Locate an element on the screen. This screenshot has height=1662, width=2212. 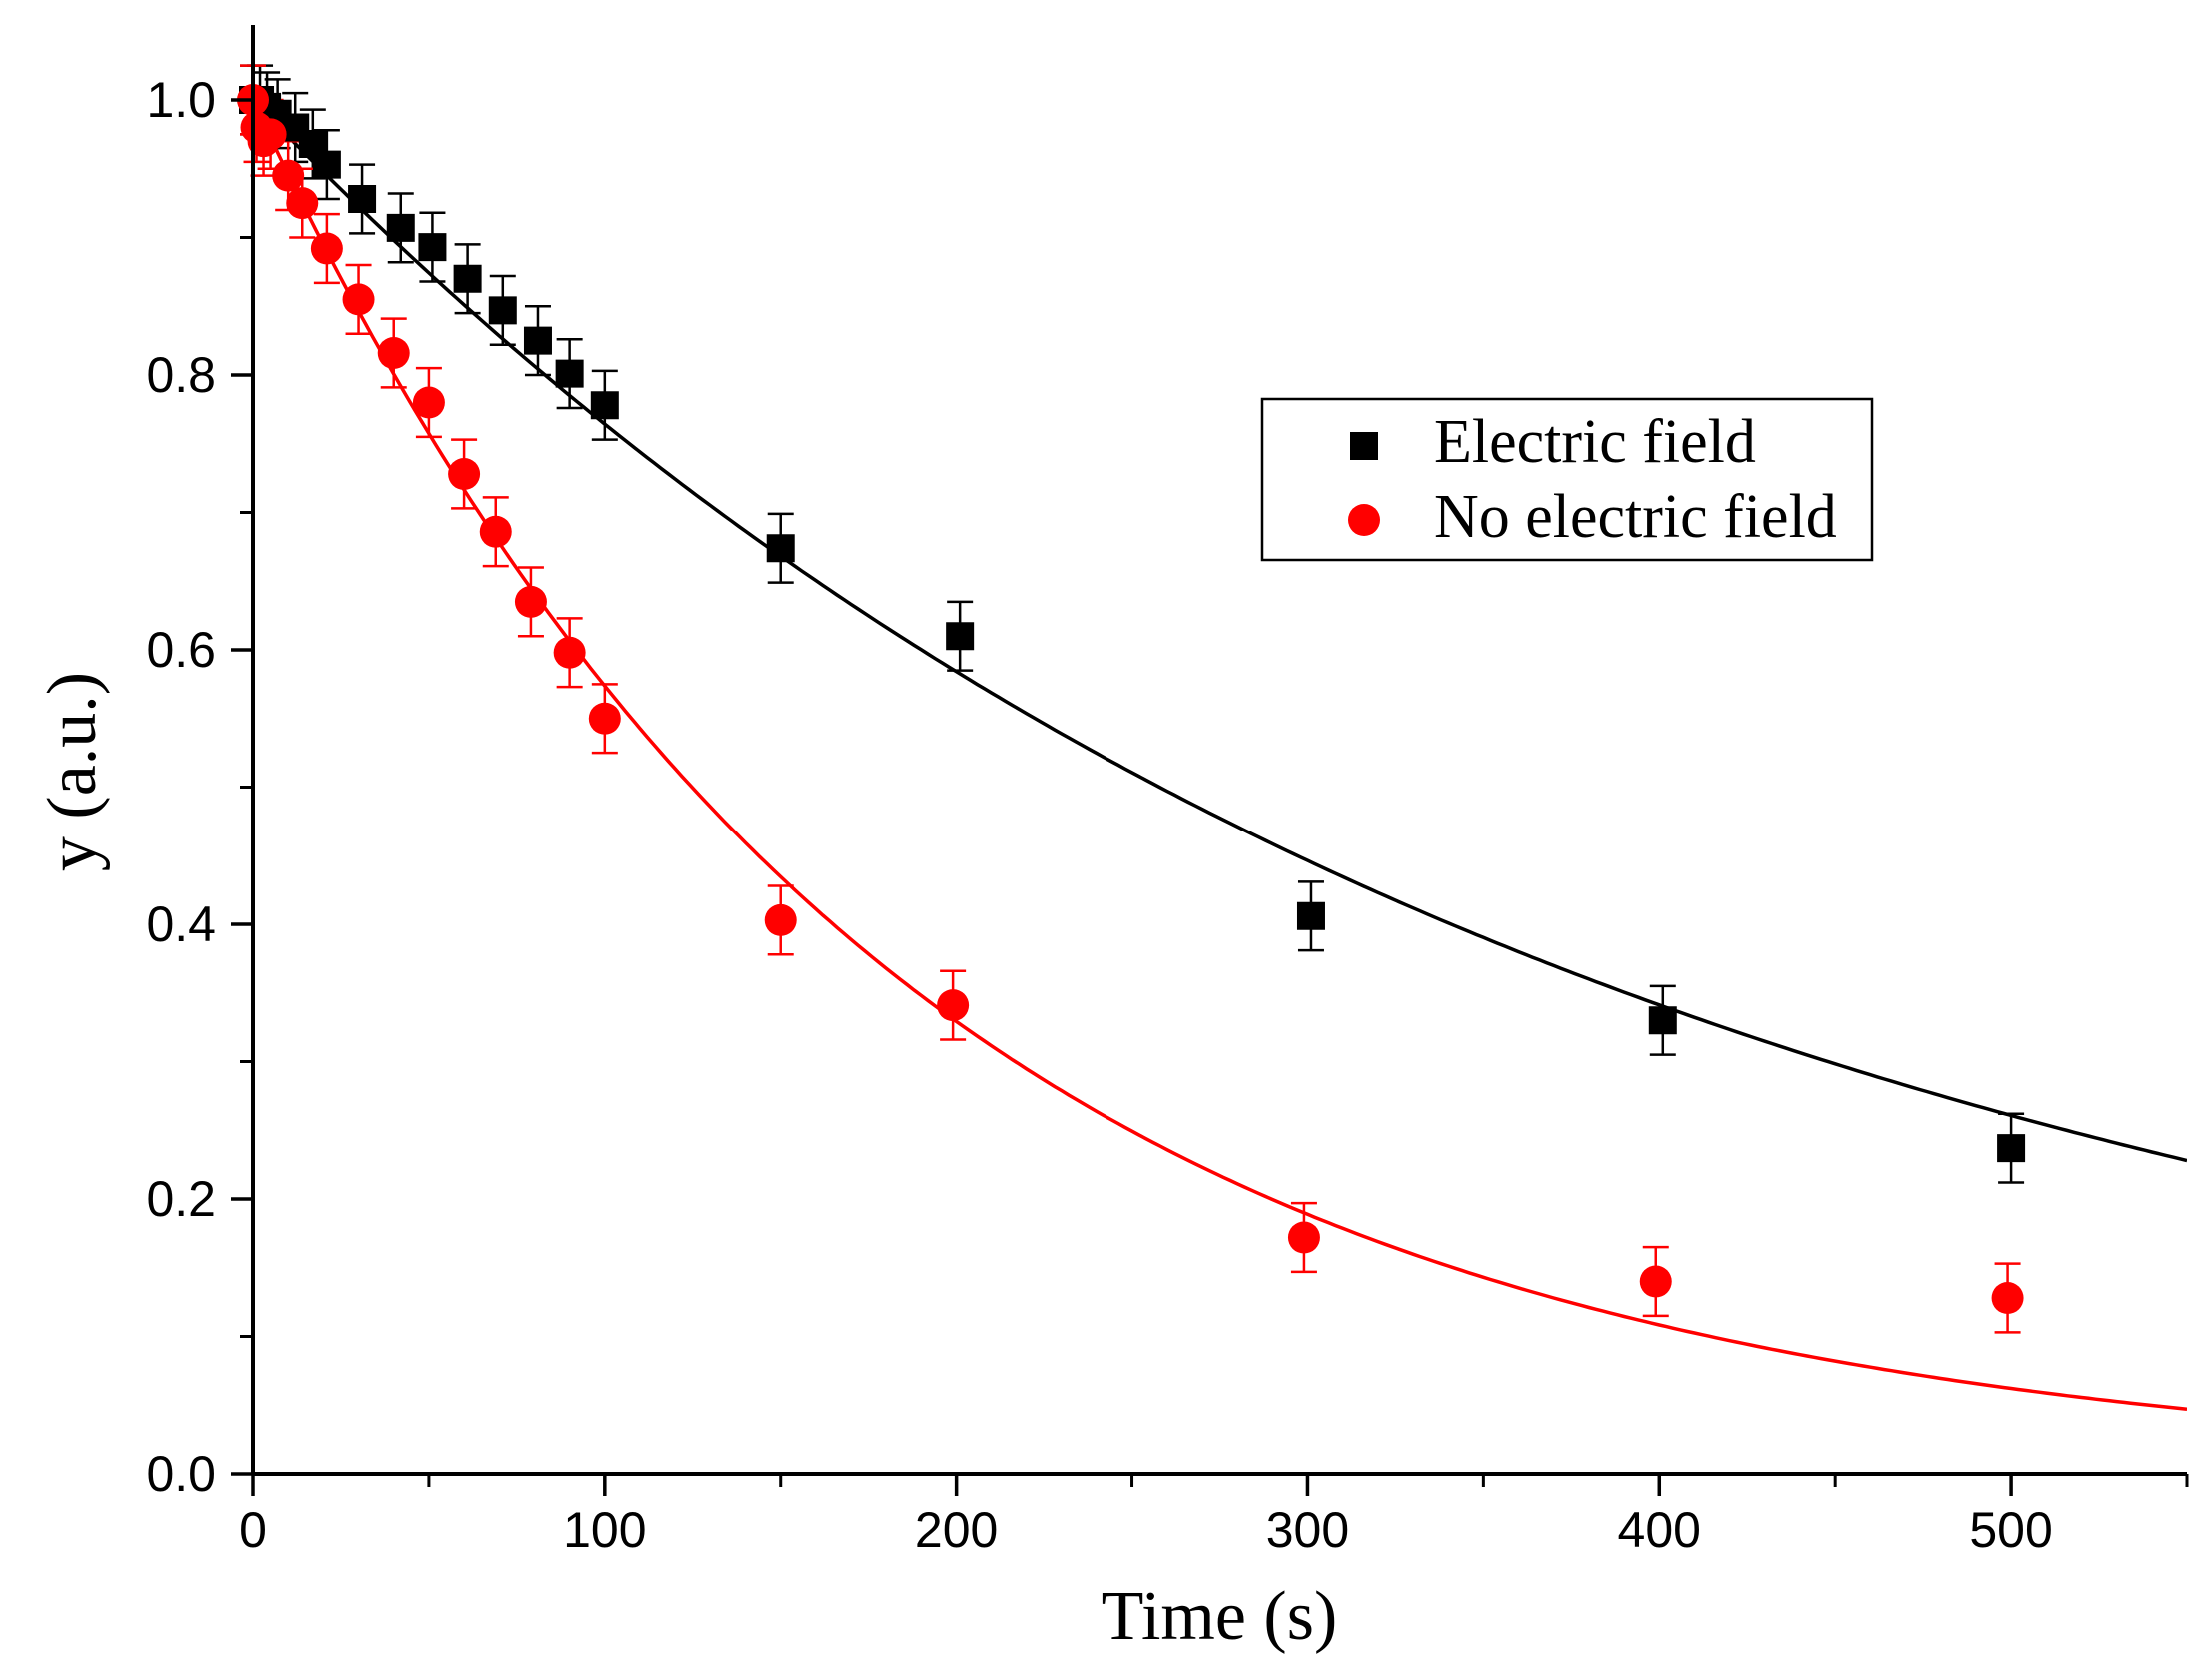
y-tick-label: 1.0 is located at coordinates (181, 100).